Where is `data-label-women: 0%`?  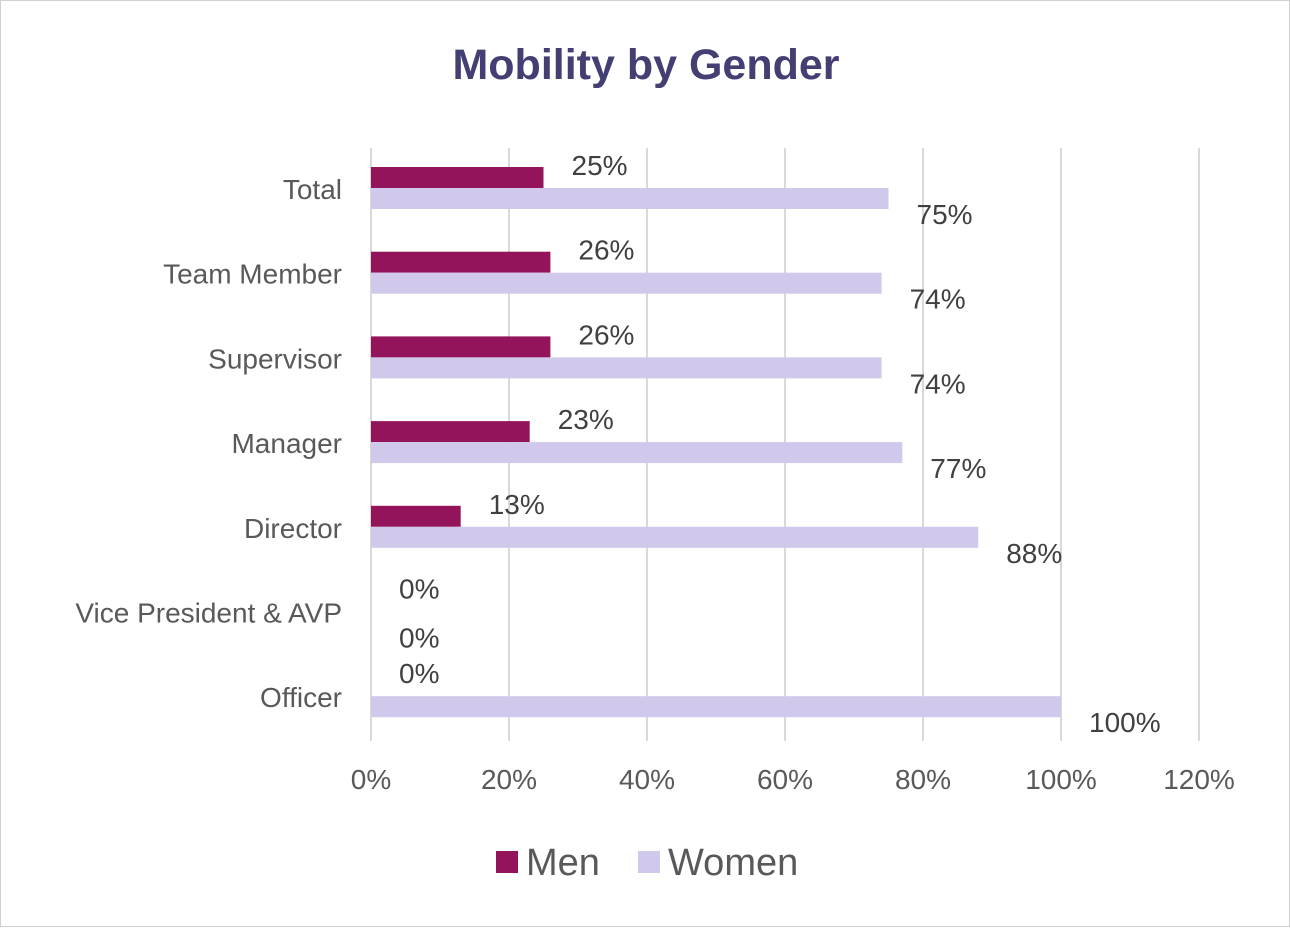 data-label-women: 0% is located at coordinates (419, 638).